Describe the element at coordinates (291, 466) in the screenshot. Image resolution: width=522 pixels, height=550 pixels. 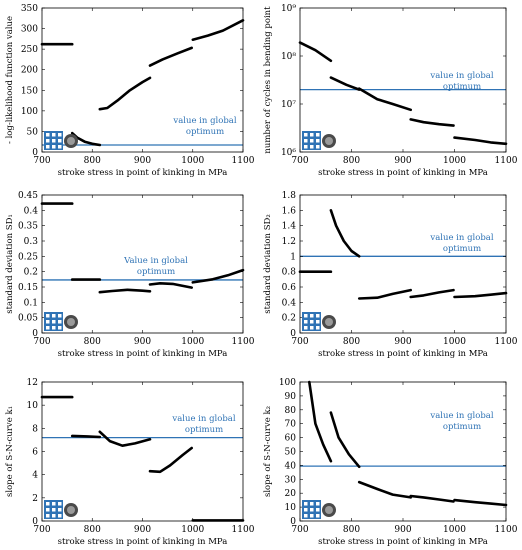
I see `y-tick-label: 40` at that location.